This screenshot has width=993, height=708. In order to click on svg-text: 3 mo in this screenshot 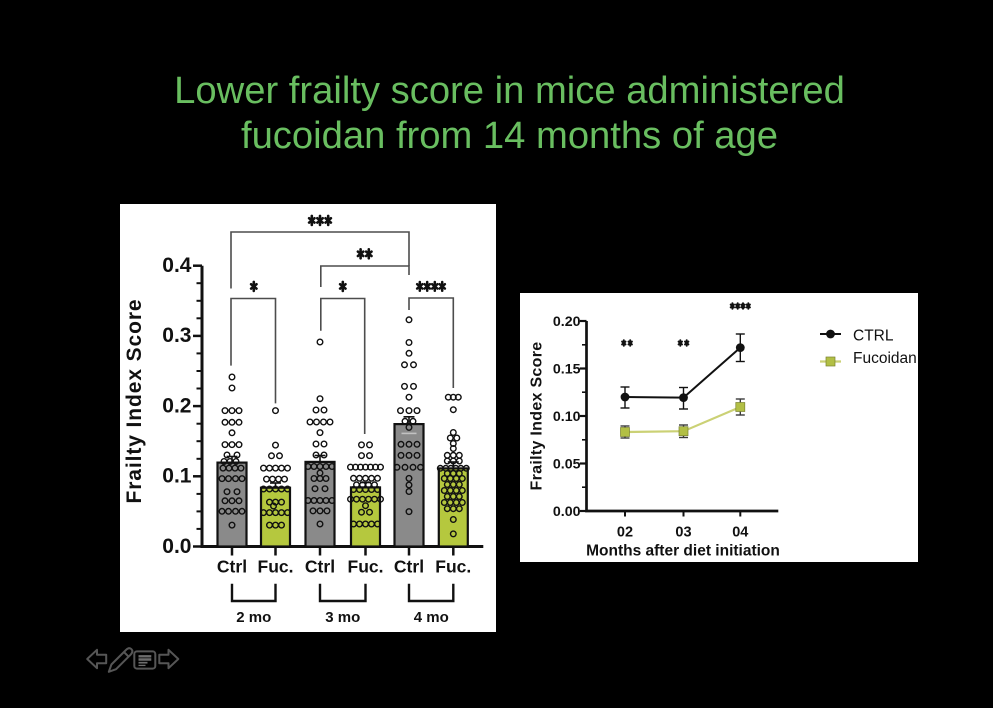, I will do `click(342, 617)`.